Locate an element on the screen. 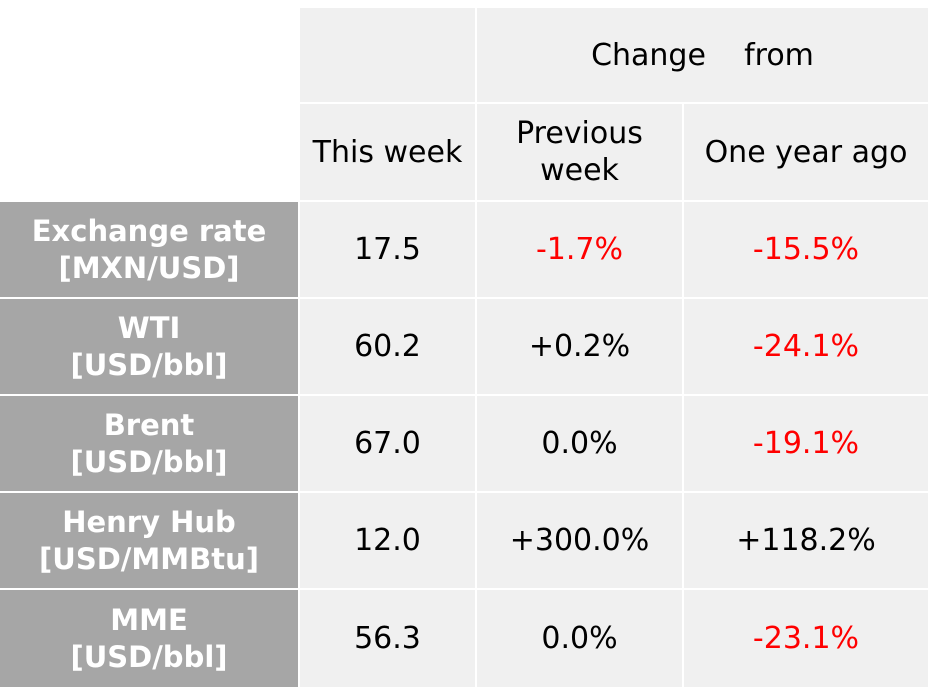 Image resolution: width=928 pixels, height=693 pixels. row-one-year_ago-value: -23.1% is located at coordinates (806, 638).